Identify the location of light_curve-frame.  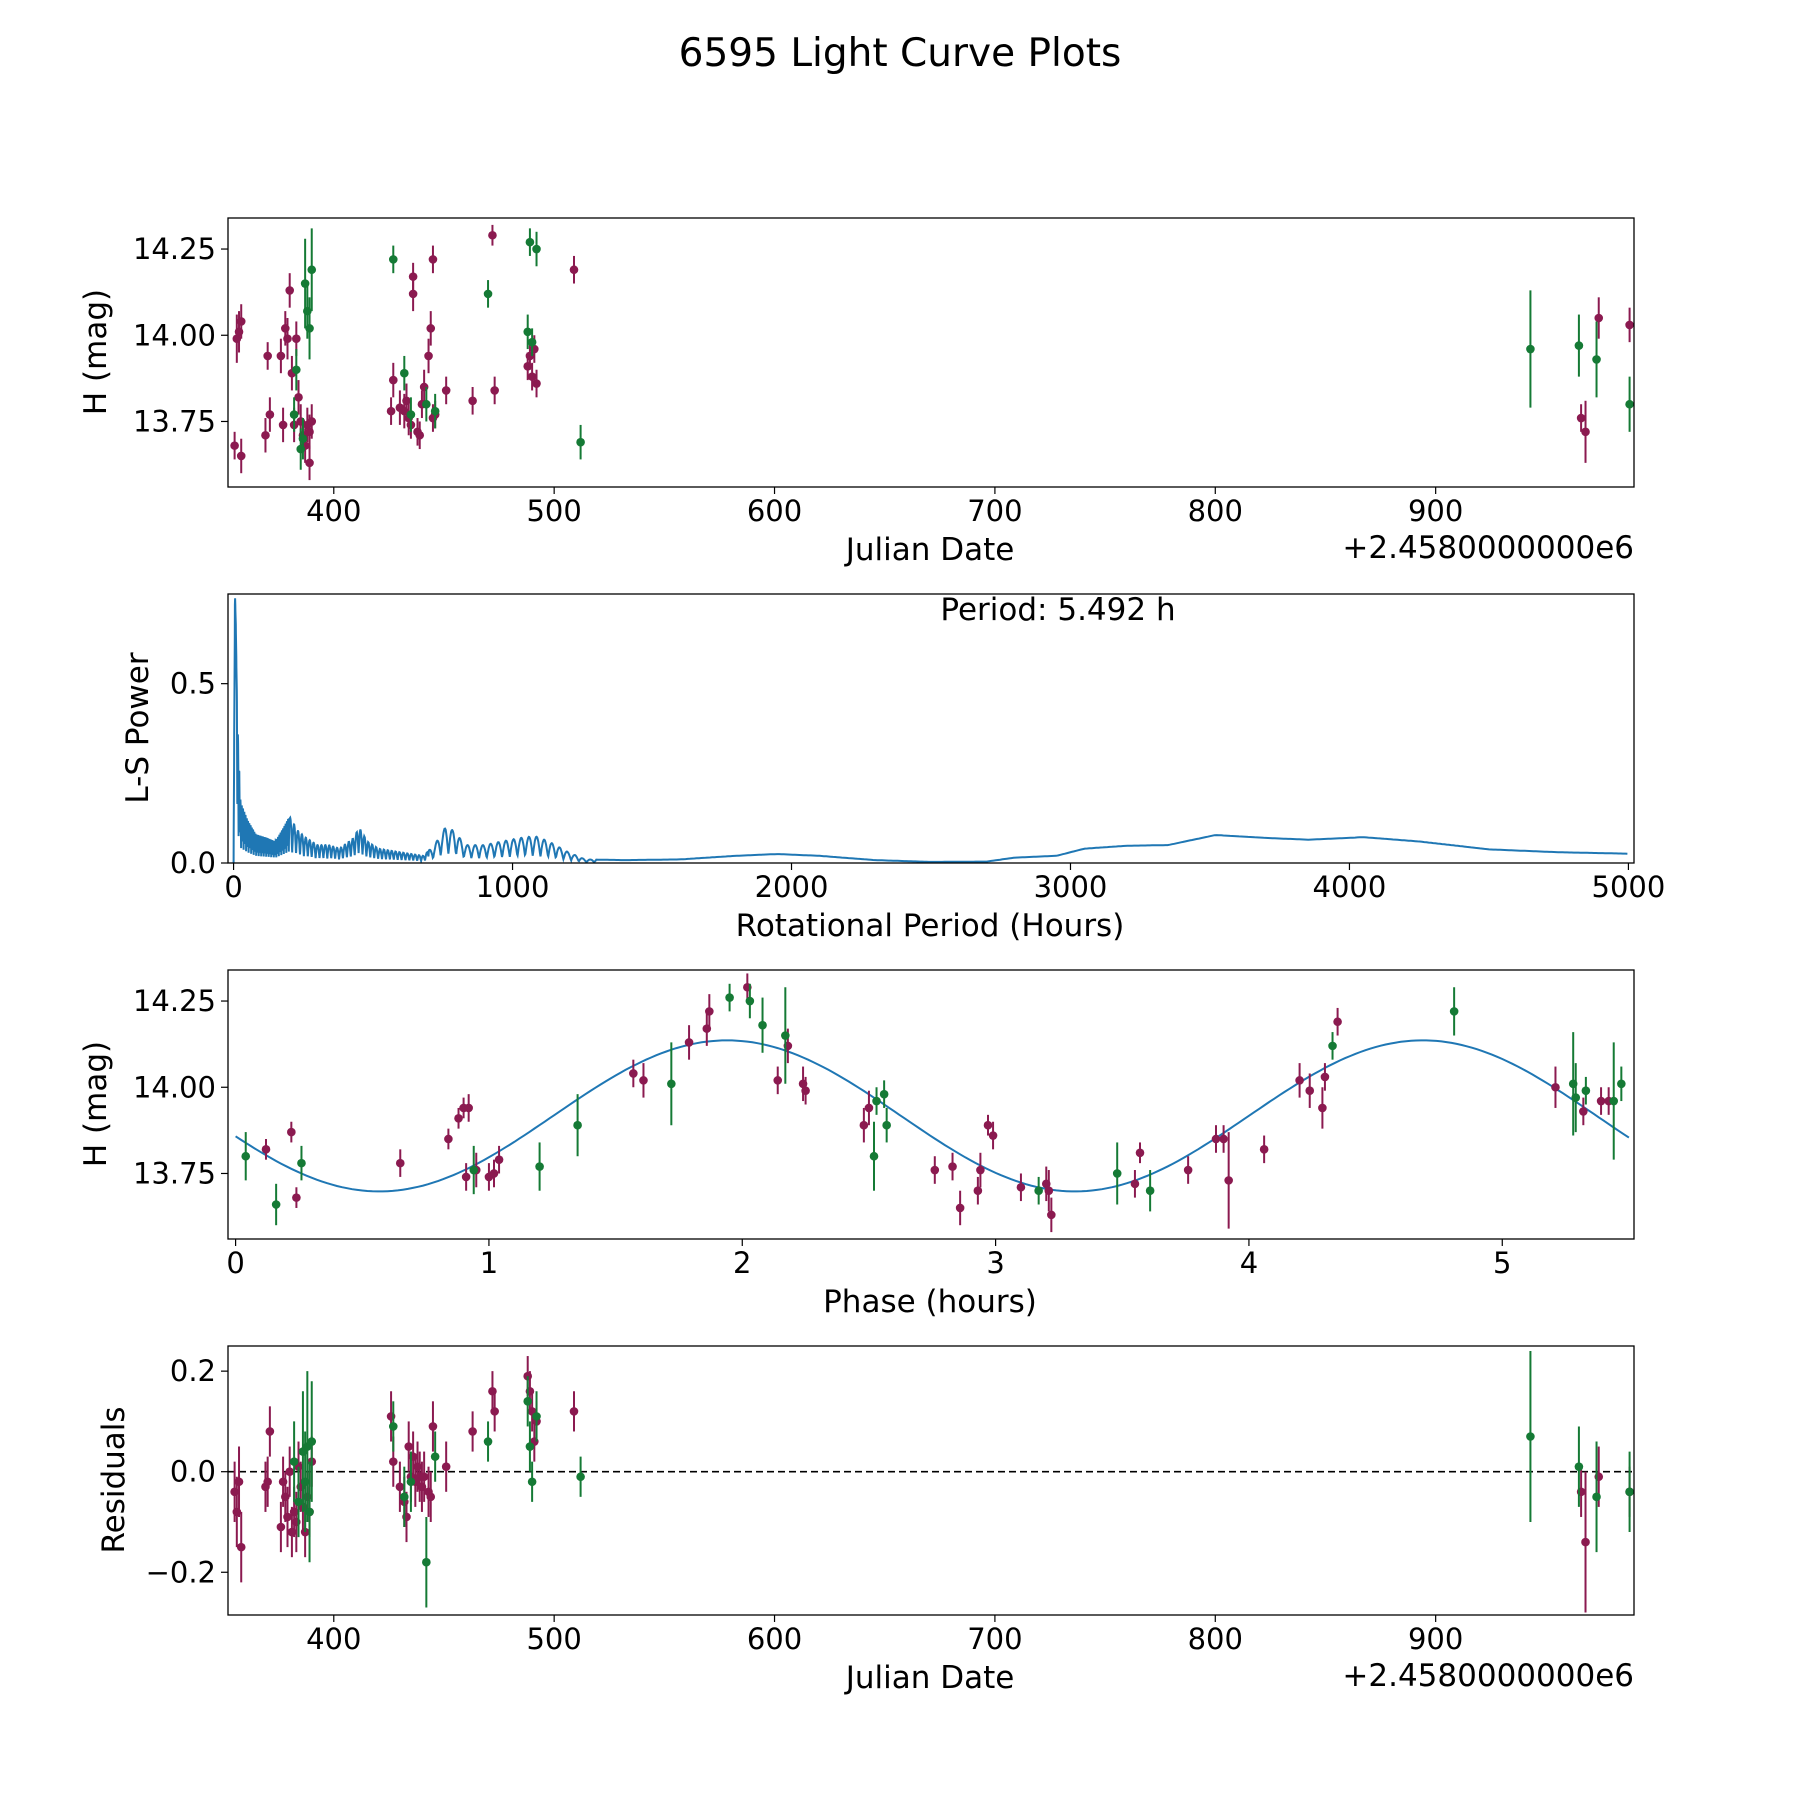
(931, 352).